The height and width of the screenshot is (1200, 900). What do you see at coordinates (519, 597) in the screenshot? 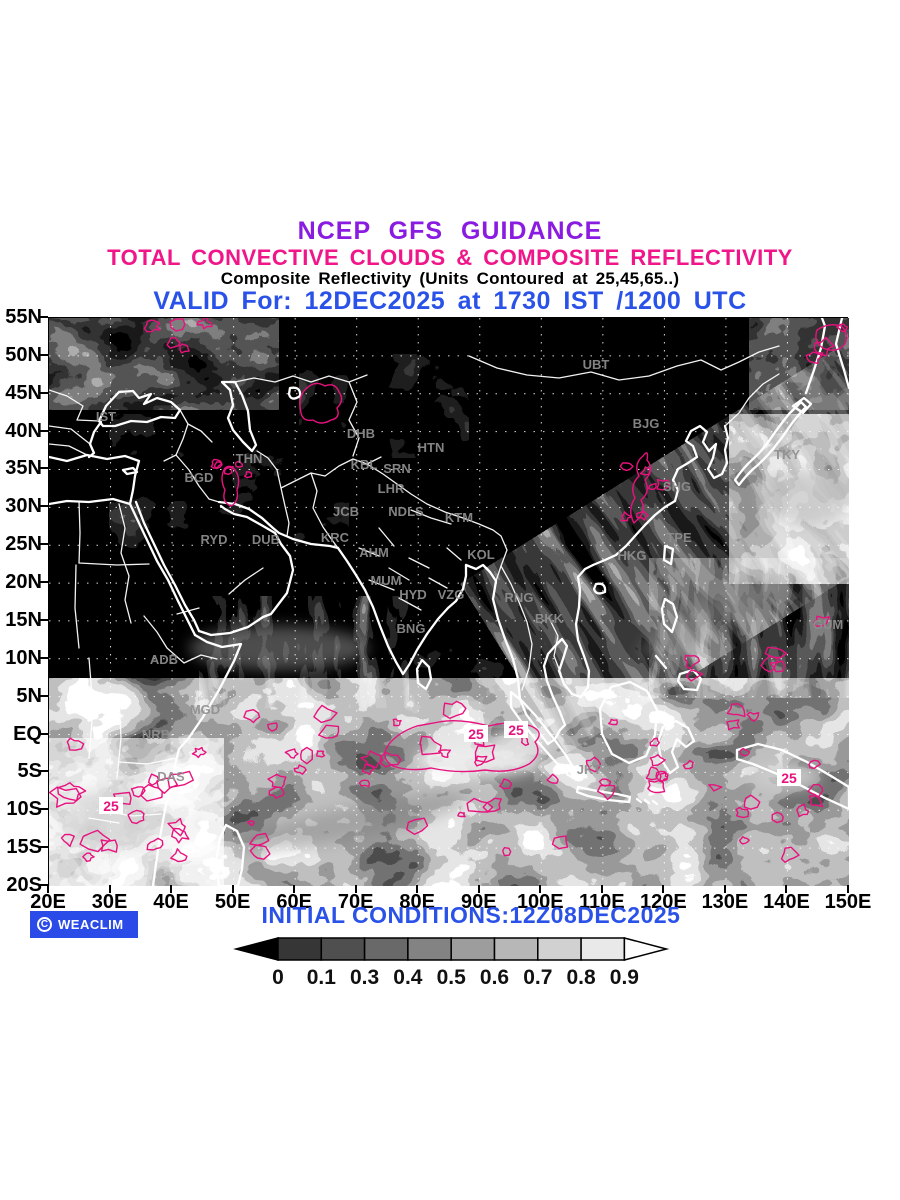
I see `station-label-RNG: RNG` at bounding box center [519, 597].